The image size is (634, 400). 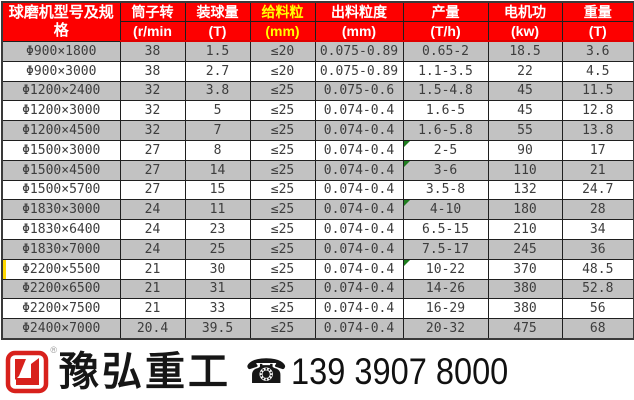 What do you see at coordinates (597, 269) in the screenshot?
I see `cell-weight: 48.5` at bounding box center [597, 269].